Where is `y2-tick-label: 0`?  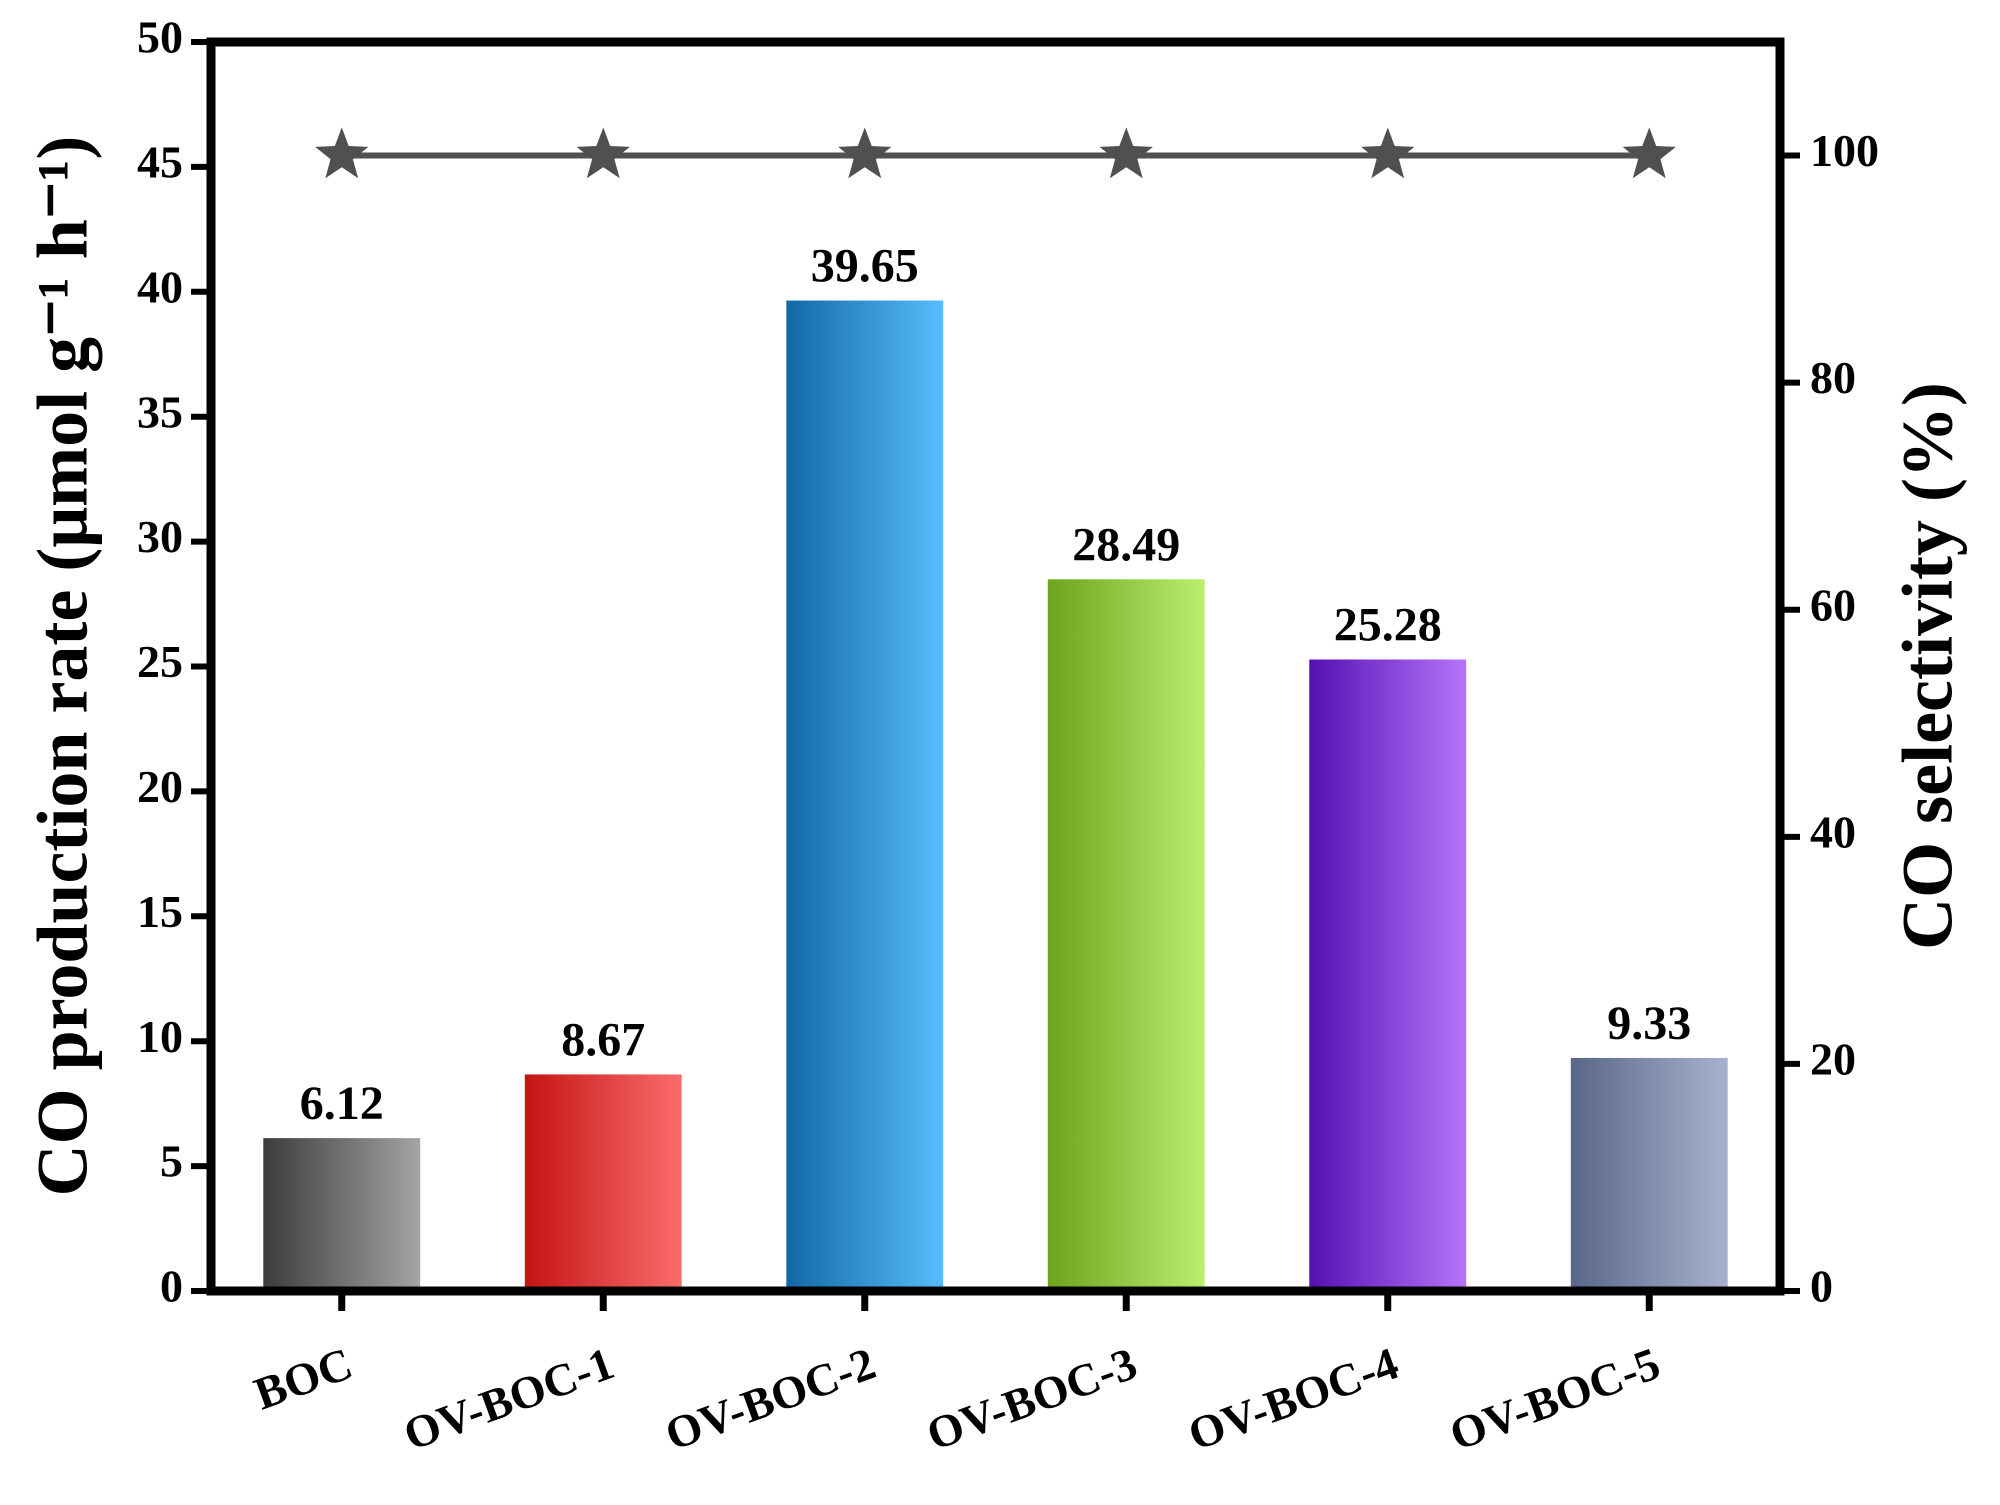
y2-tick-label: 0 is located at coordinates (1821, 1286).